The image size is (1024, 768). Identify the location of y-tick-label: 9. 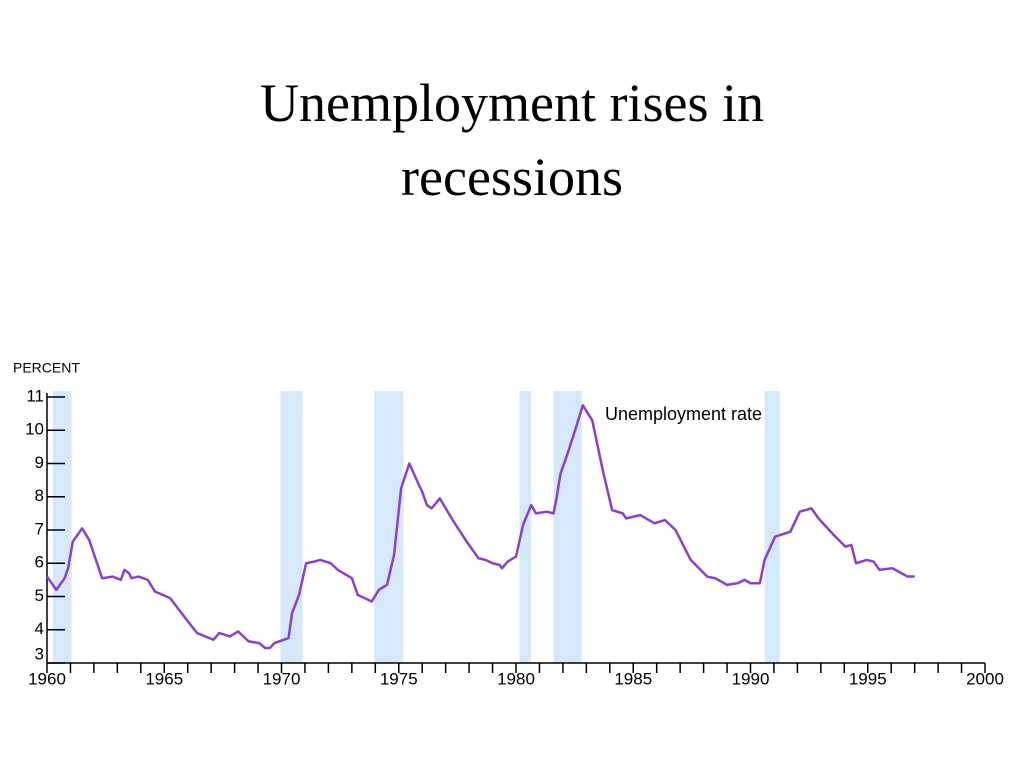
(39, 462).